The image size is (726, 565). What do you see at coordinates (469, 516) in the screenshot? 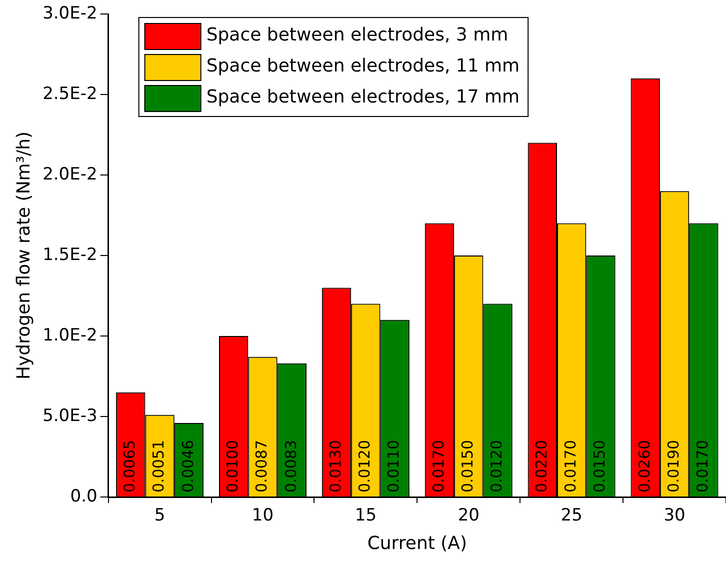
I see `x-tick-label: 20` at bounding box center [469, 516].